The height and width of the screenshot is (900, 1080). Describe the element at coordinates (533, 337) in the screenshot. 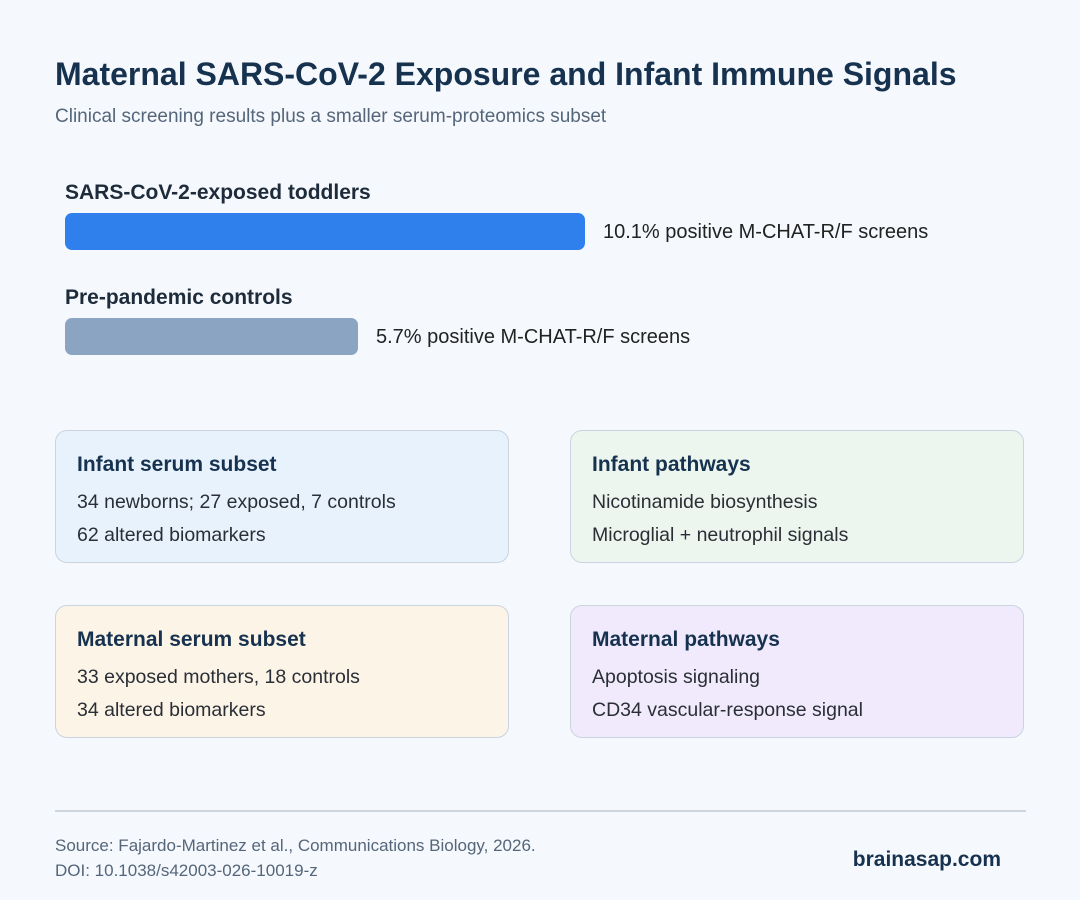

I see `bar-value-label: 5.7% positive M-CHAT-R/F screens` at that location.